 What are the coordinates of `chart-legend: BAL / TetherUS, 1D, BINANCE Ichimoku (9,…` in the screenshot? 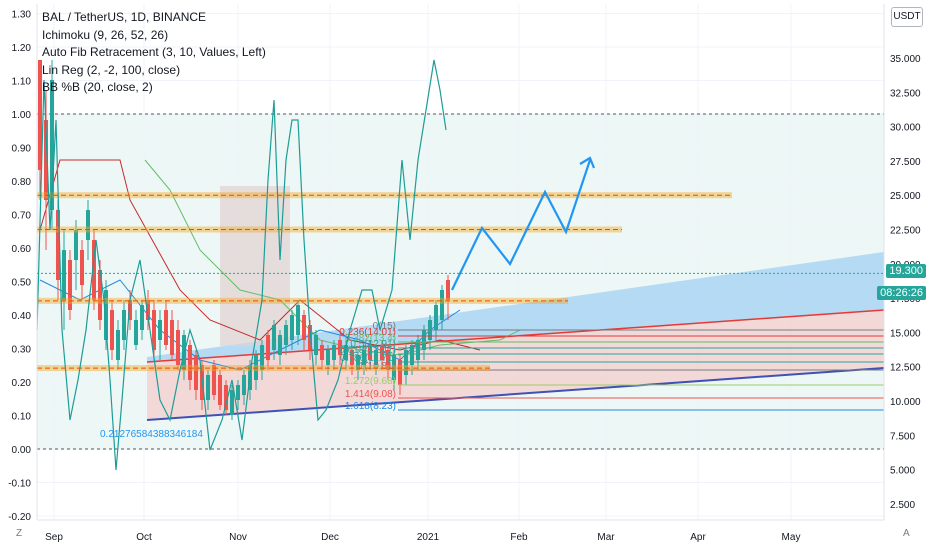 It's located at (154, 53).